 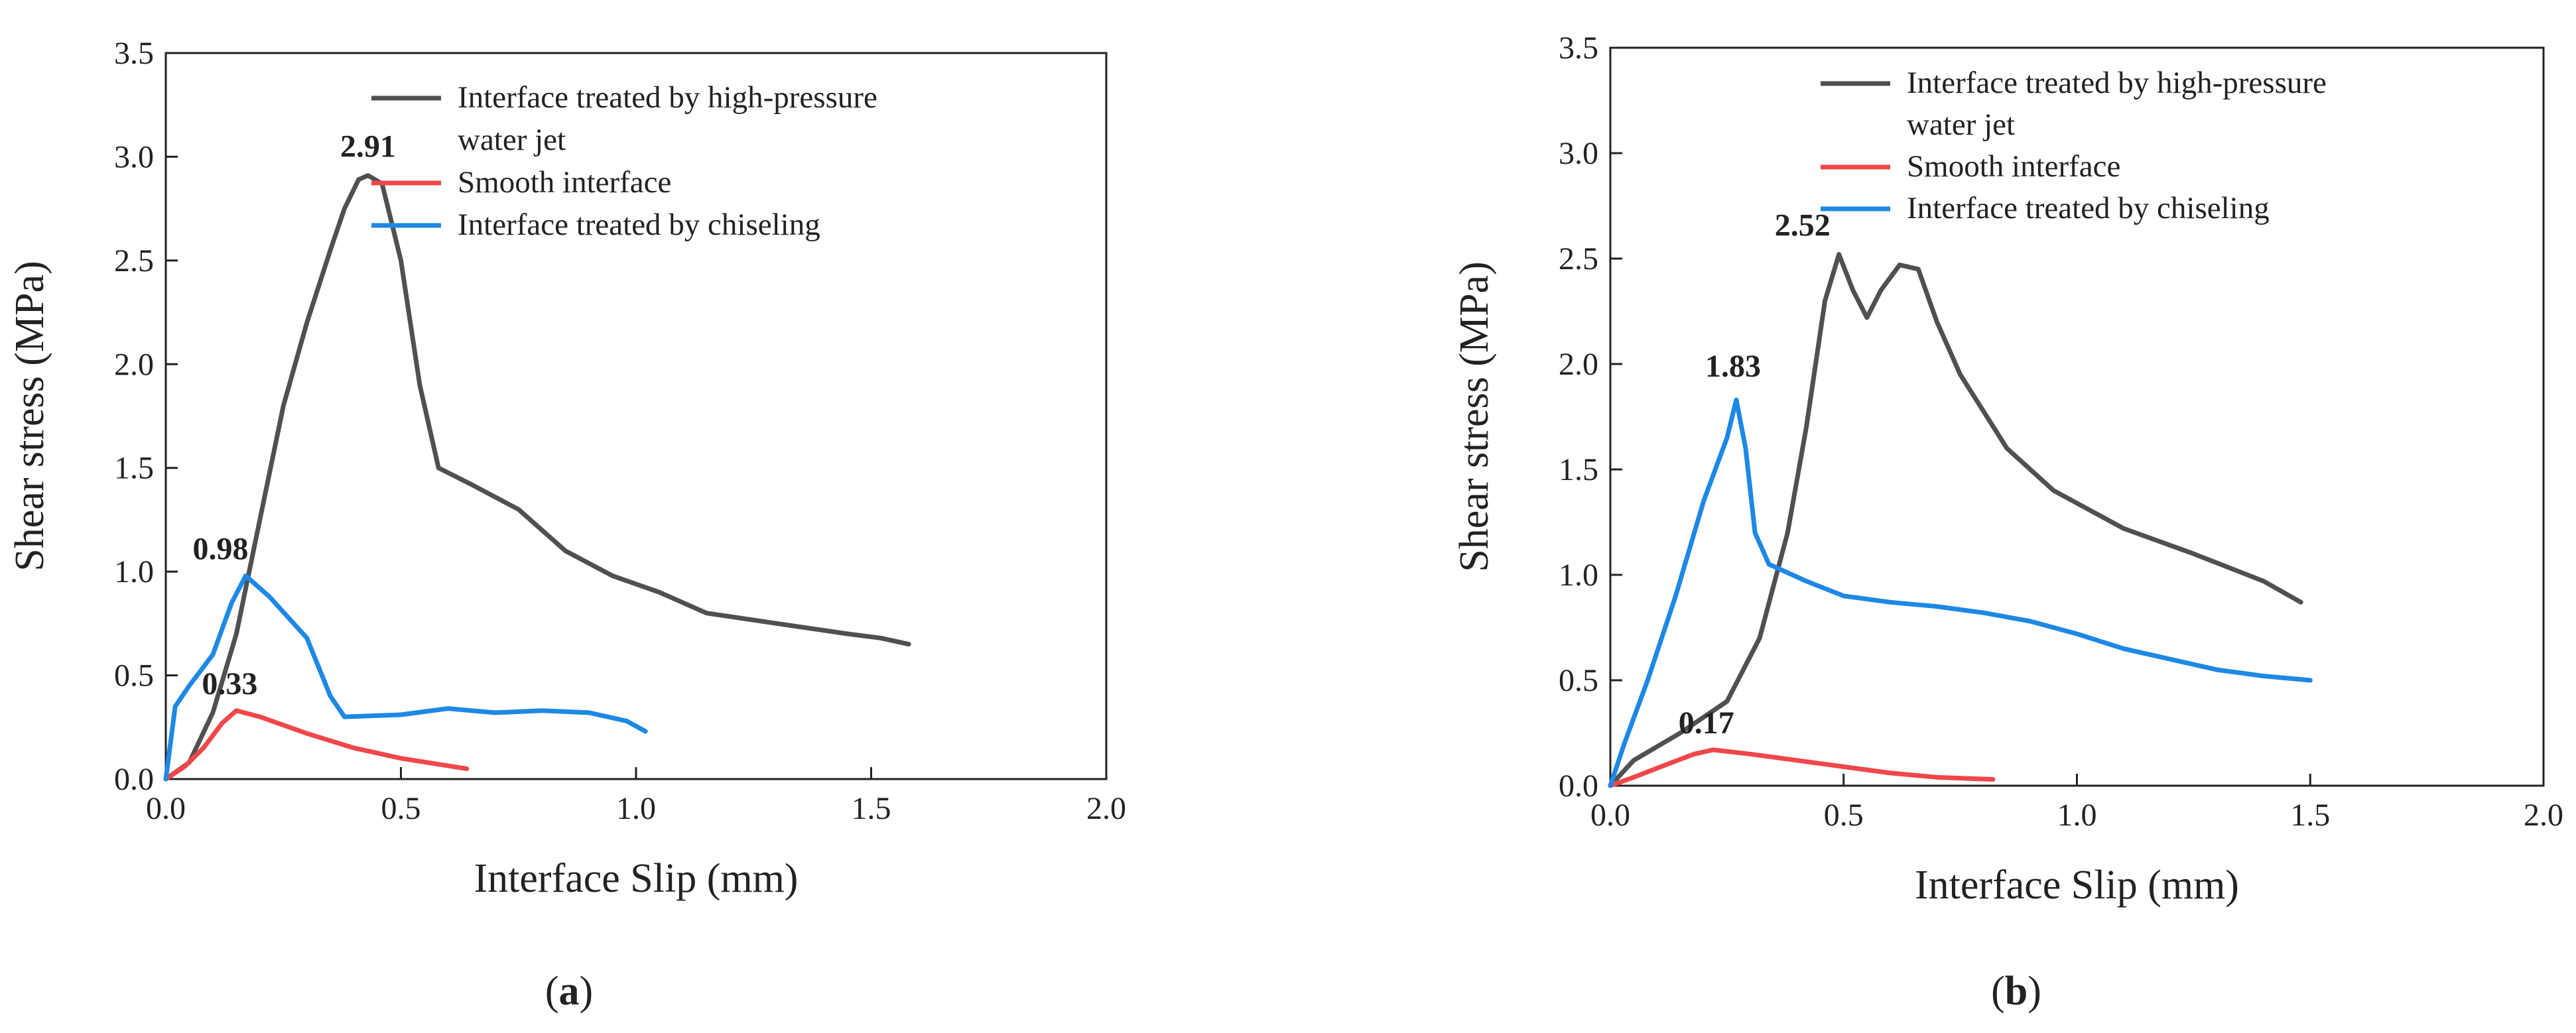 I want to click on panel-caption: (b), so click(x=2016, y=991).